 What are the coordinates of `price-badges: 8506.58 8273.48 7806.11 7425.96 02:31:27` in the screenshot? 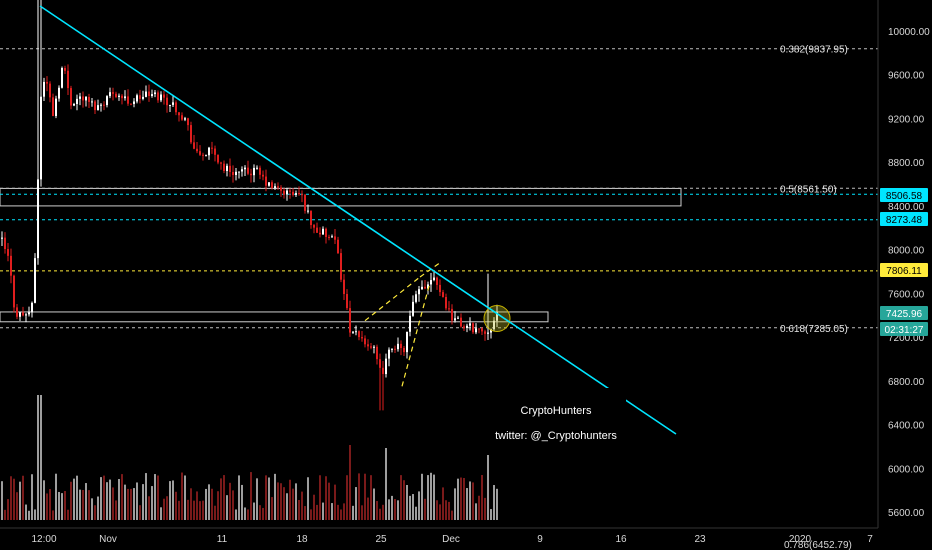 It's located at (904, 262).